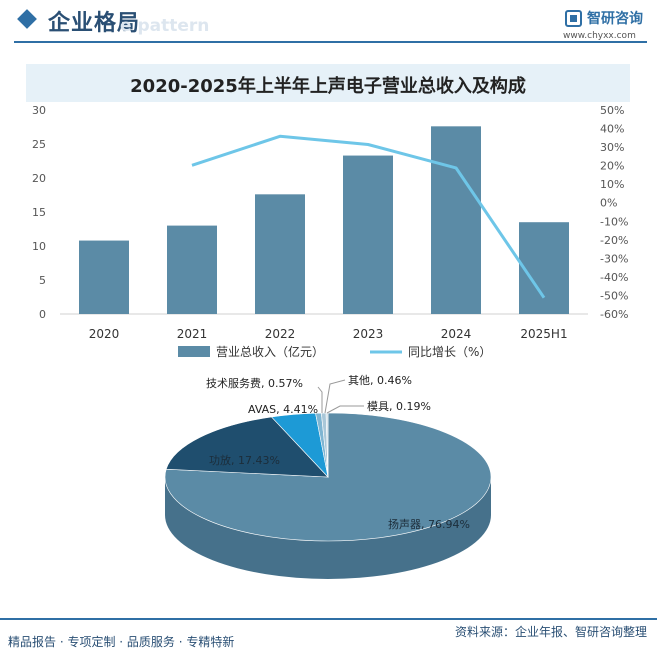  Describe the element at coordinates (599, 36) in the screenshot. I see `brand-url: www.chyxx.com` at that location.